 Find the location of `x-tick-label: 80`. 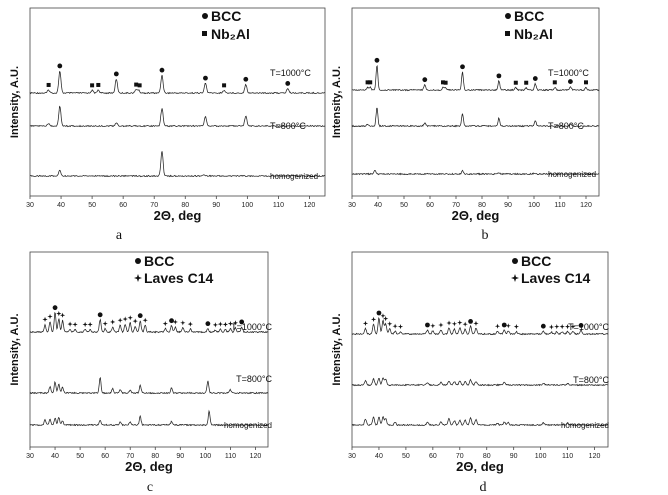

x-tick-label: 80 is located at coordinates (482, 205).